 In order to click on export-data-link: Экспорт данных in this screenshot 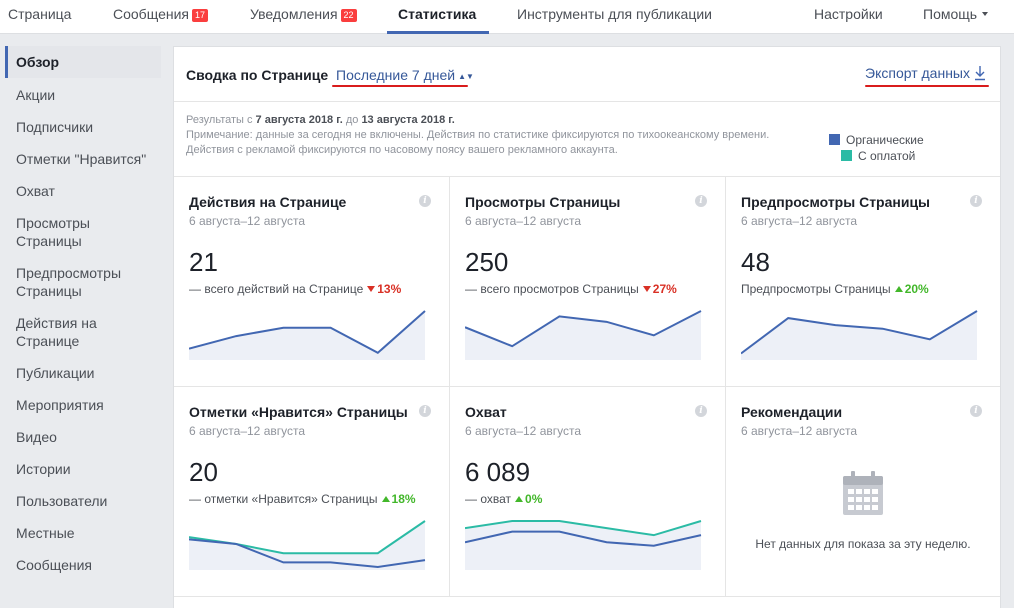, I will do `click(925, 73)`.